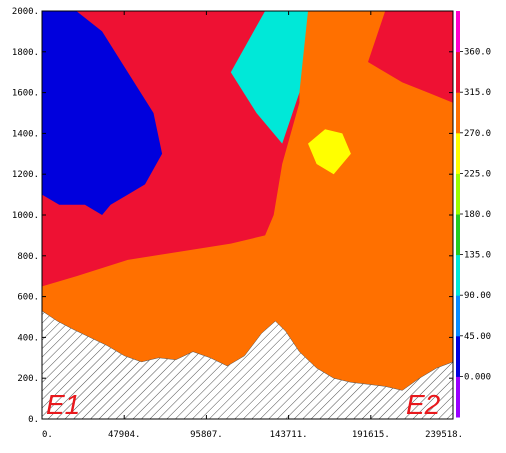 The height and width of the screenshot is (453, 506). What do you see at coordinates (477, 296) in the screenshot?
I see `colorbar-label: 90.00` at bounding box center [477, 296].